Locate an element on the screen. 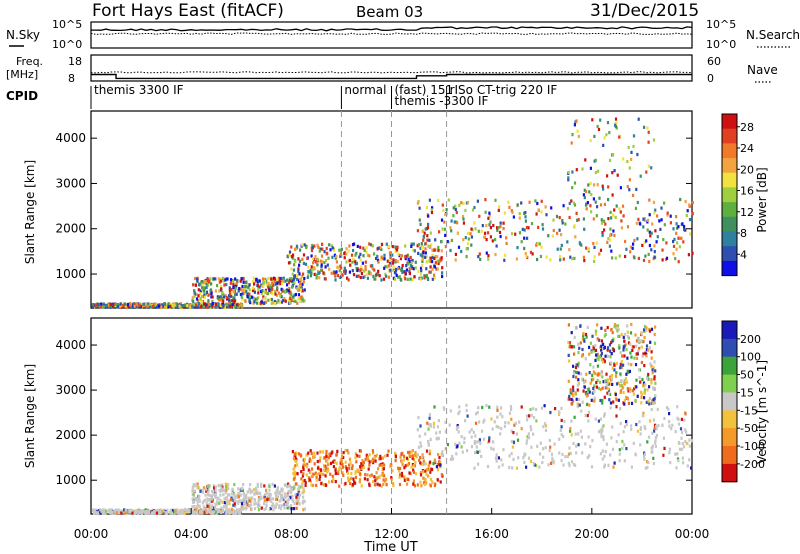 This screenshot has height=554, width=800. colorbar-swatch is located at coordinates (729, 239).